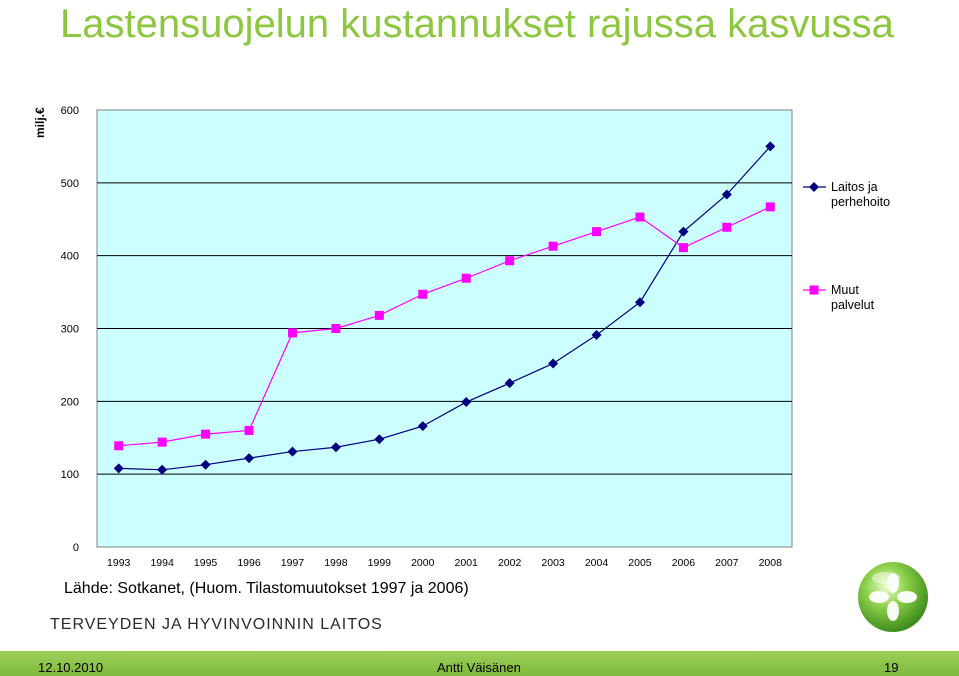 The image size is (959, 676). Describe the element at coordinates (467, 563) in the screenshot. I see `x-tick-label: 2001` at that location.